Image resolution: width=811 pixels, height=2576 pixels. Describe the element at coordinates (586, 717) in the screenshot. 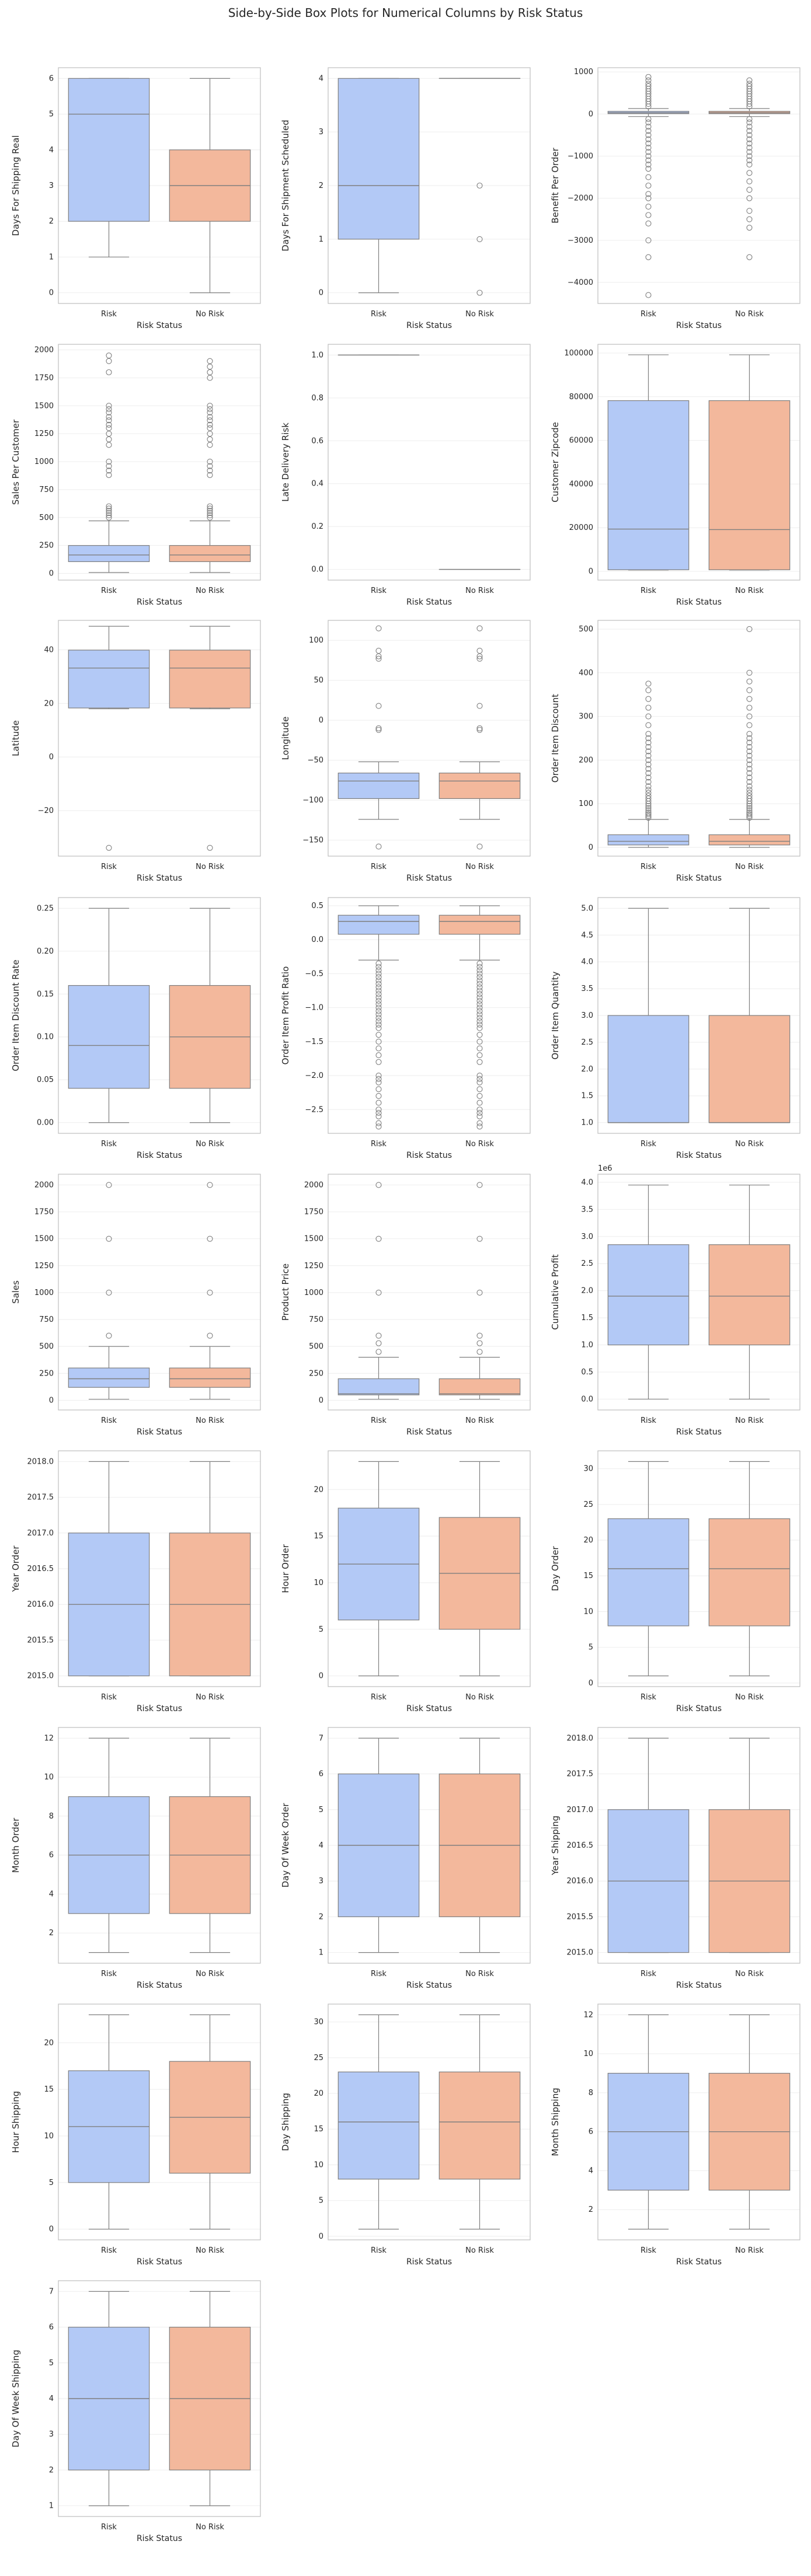

I see `y-tick-label: 300` at that location.